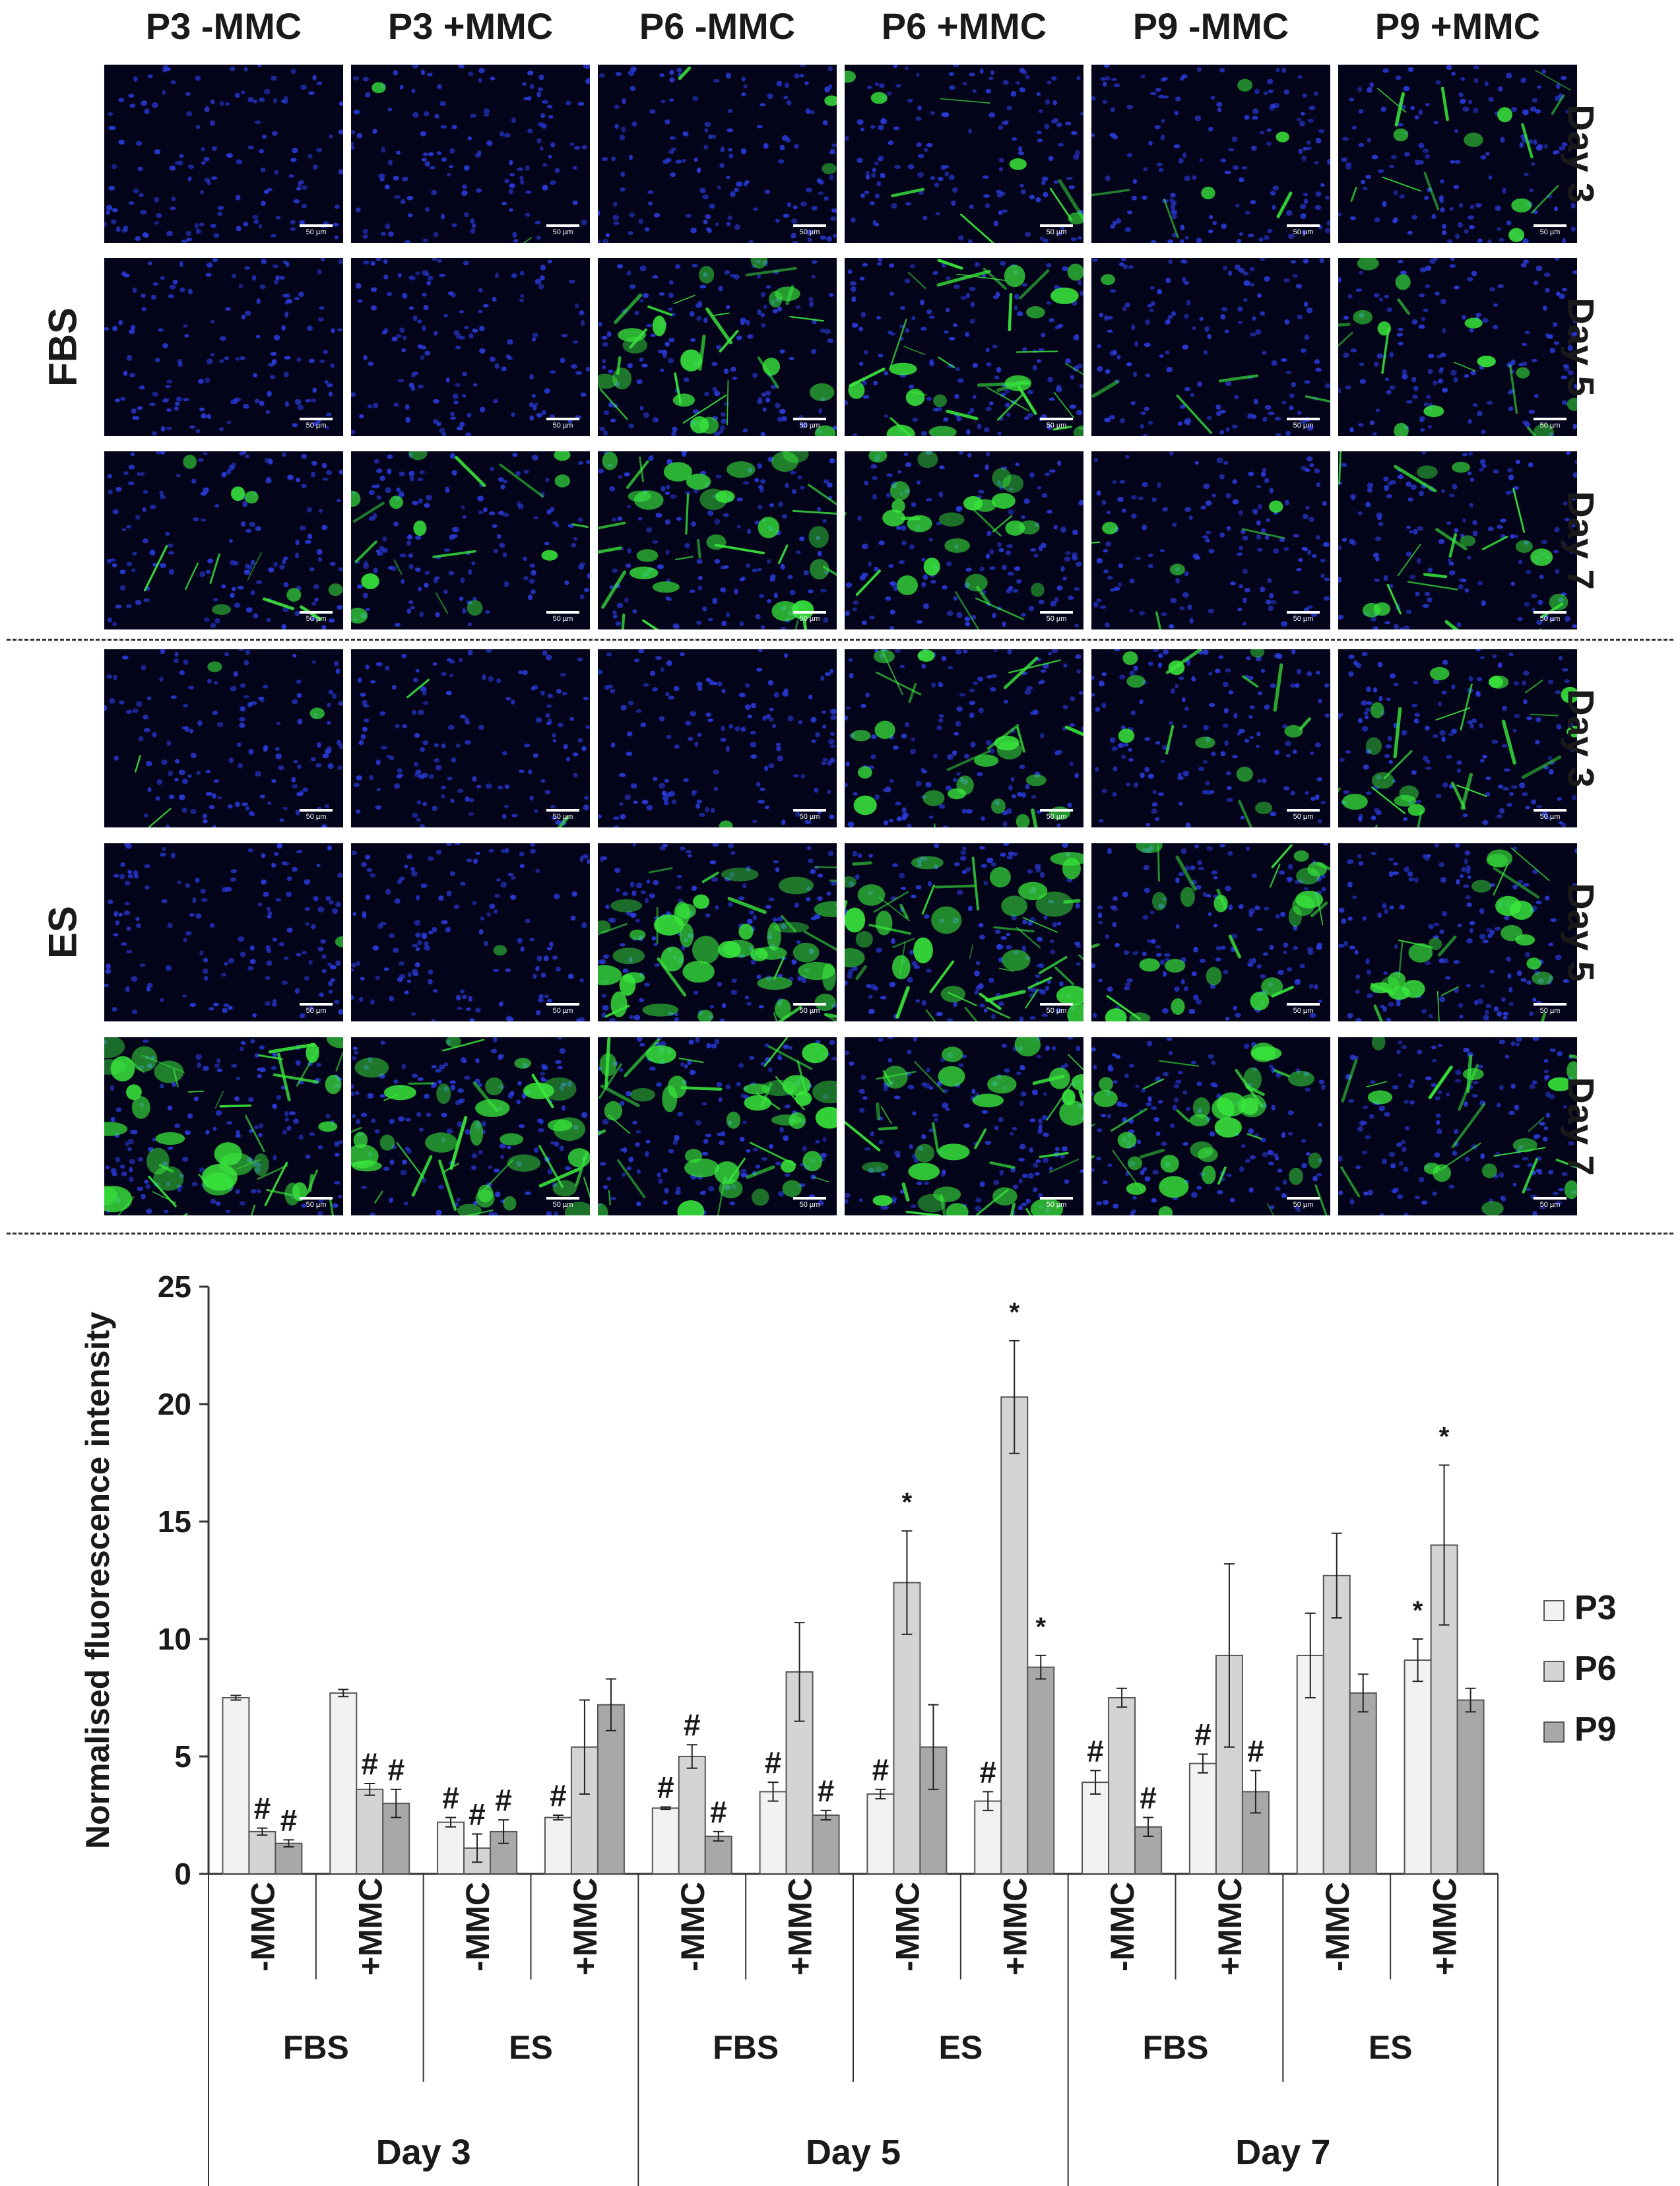 The image size is (1680, 2186). What do you see at coordinates (316, 617) in the screenshot?
I see `scale-bar: 50 µm` at bounding box center [316, 617].